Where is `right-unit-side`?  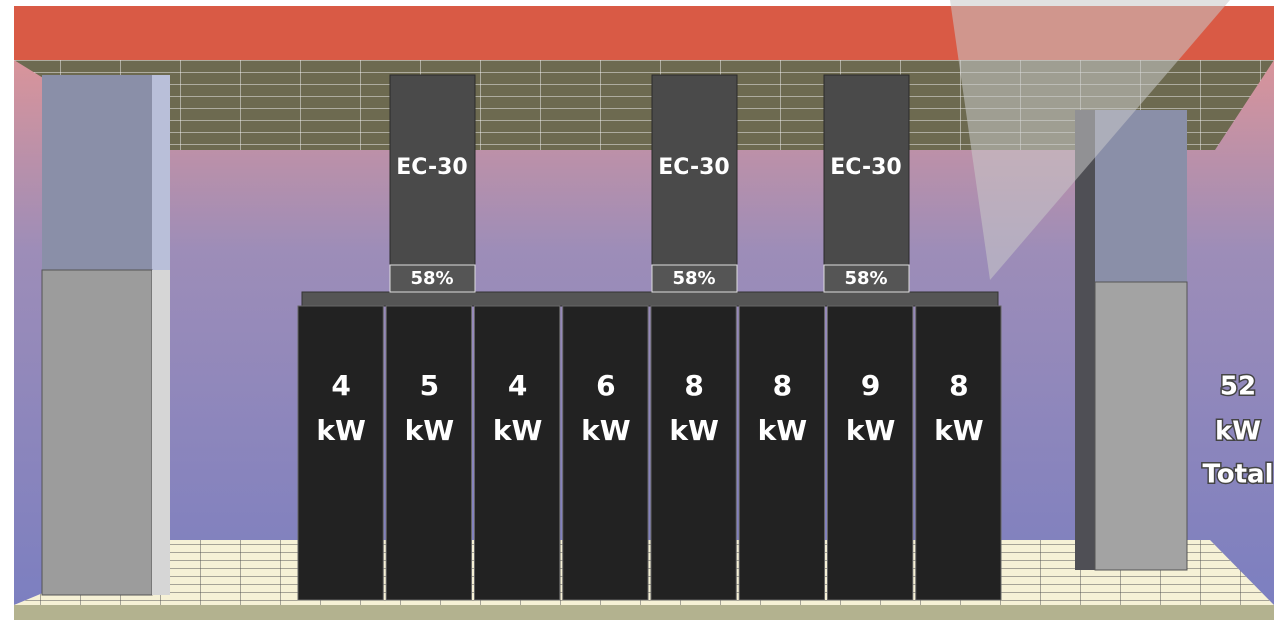 right-unit-side is located at coordinates (1085, 340).